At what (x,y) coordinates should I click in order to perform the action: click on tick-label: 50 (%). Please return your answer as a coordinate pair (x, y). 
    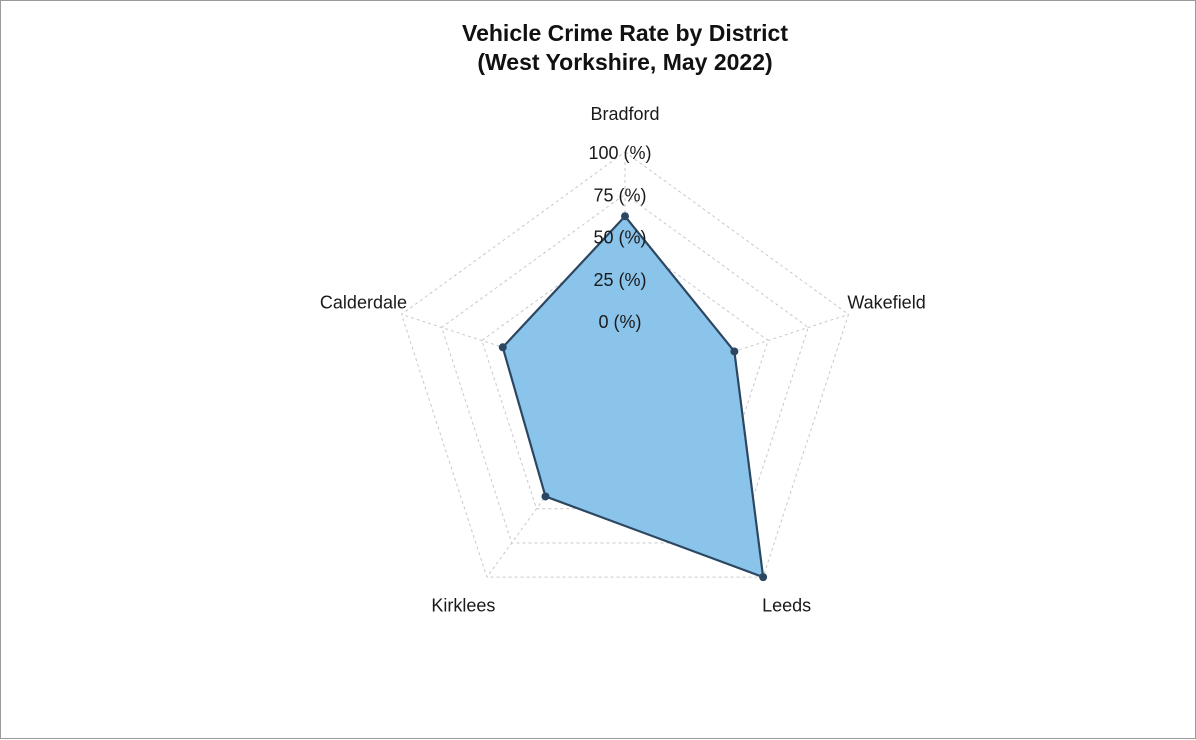
    Looking at the image, I should click on (619, 238).